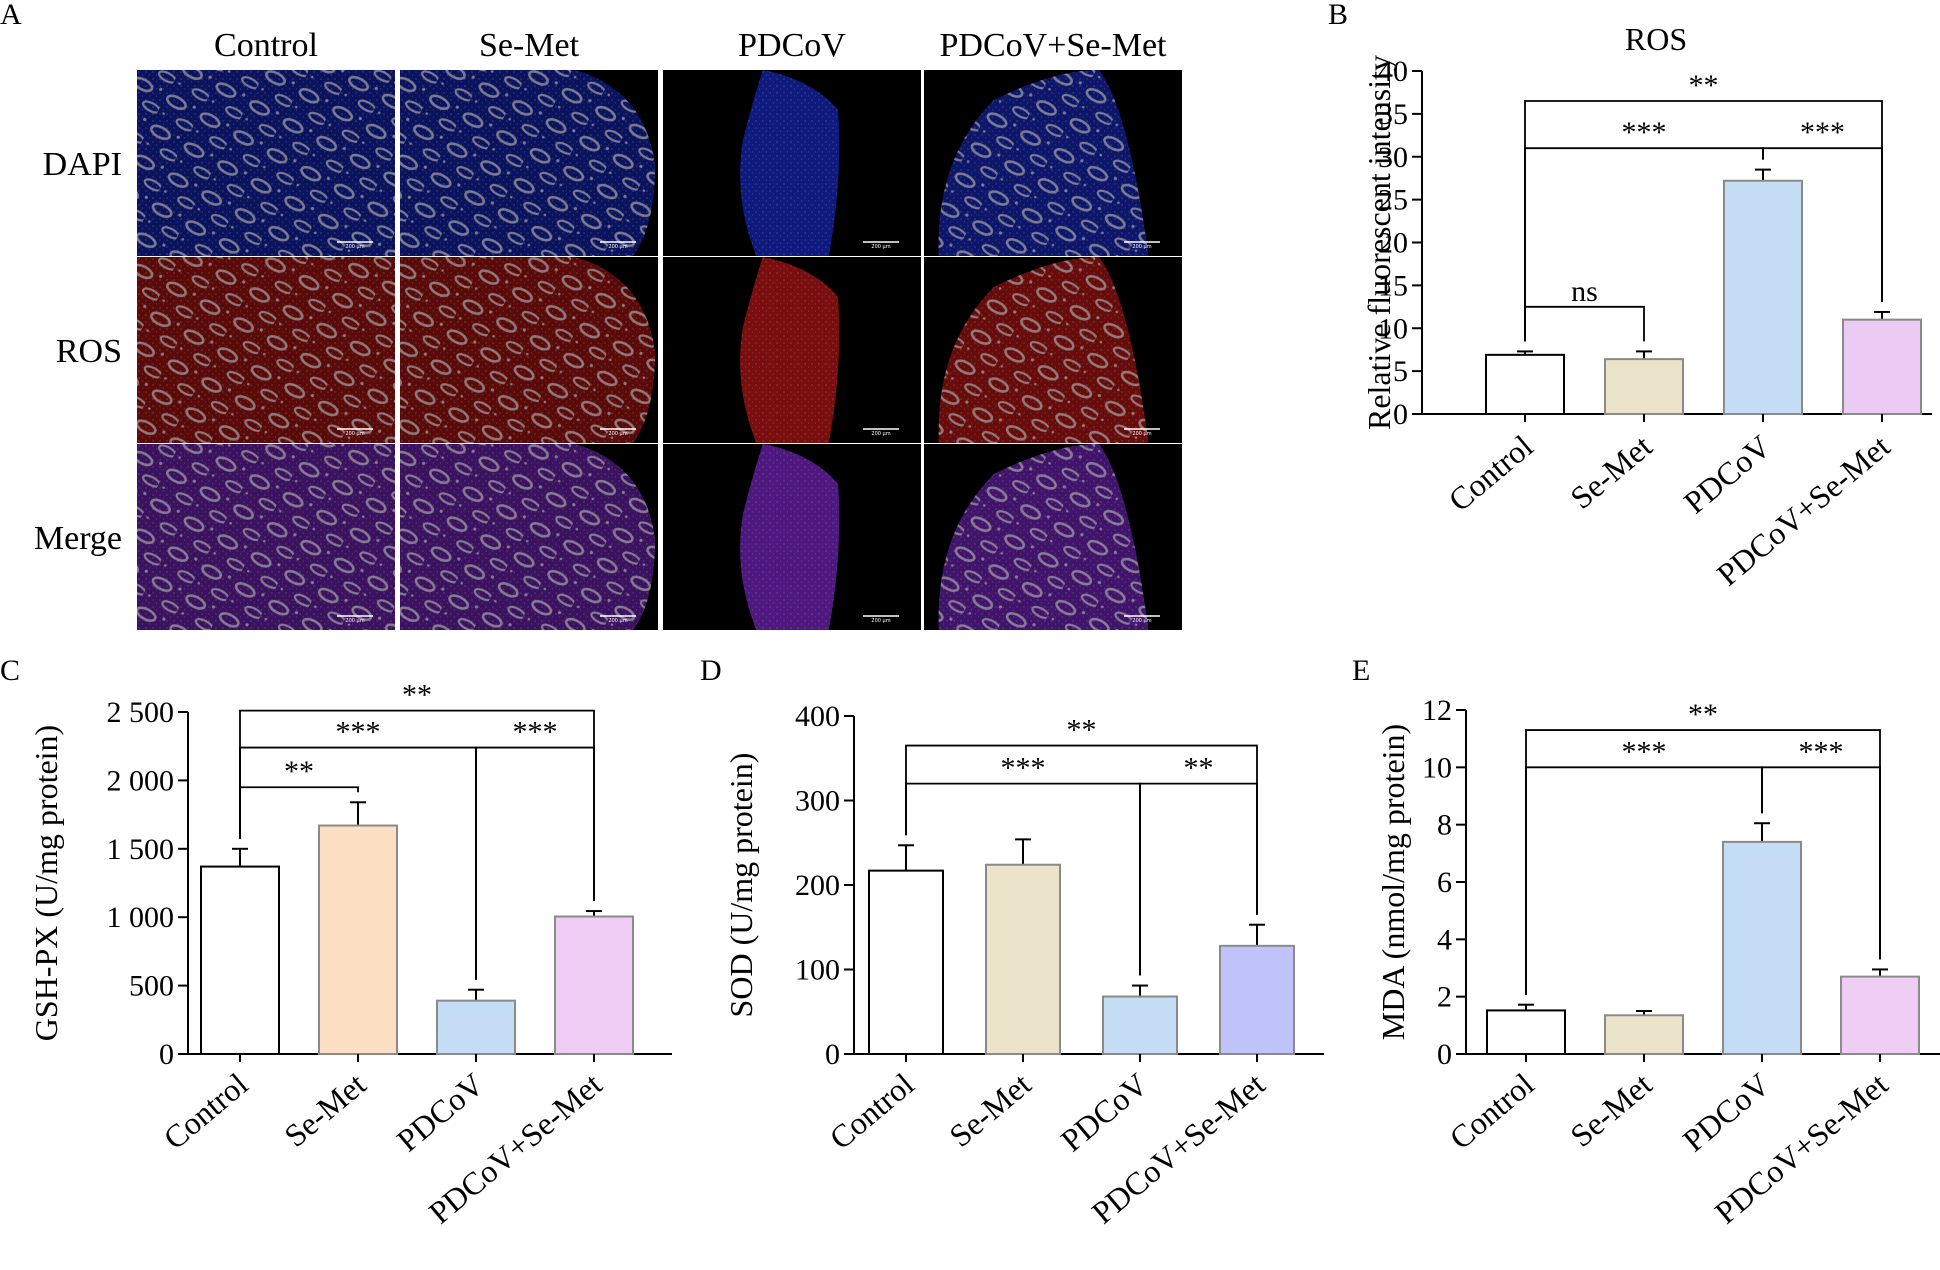  Describe the element at coordinates (1393, 882) in the screenshot. I see `y-axis-label: MDA (nmol/mg protein)` at that location.